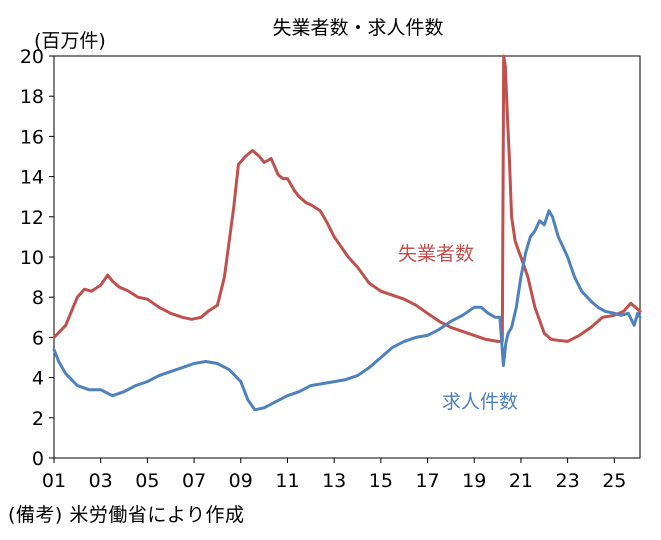 Image resolution: width=661 pixels, height=540 pixels. What do you see at coordinates (614, 481) in the screenshot?
I see `x-tick-label: 25` at bounding box center [614, 481].